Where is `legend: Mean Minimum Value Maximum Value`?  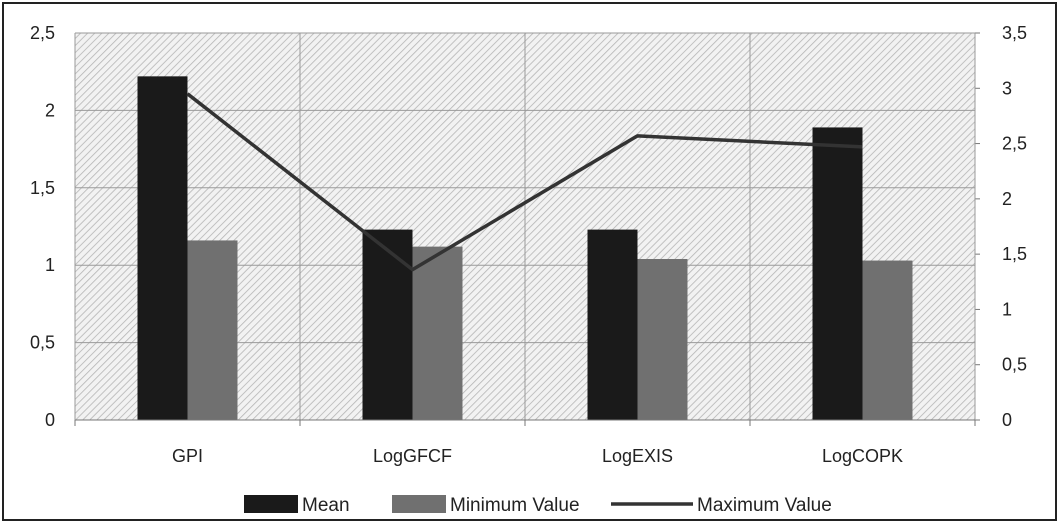 legend: Mean Minimum Value Maximum Value is located at coordinates (538, 505).